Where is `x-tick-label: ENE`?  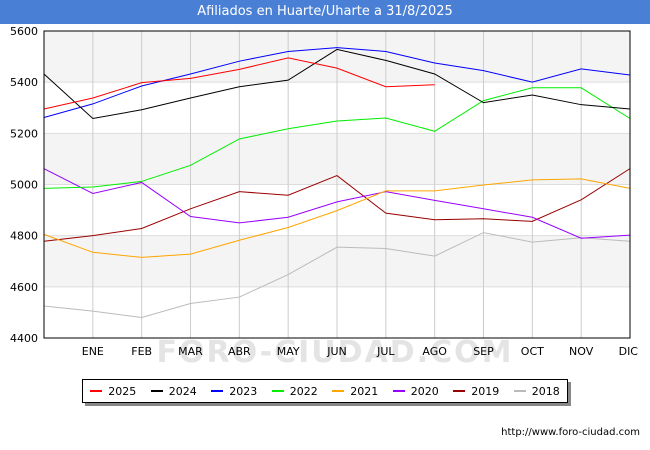 x-tick-label: ENE is located at coordinates (93, 351).